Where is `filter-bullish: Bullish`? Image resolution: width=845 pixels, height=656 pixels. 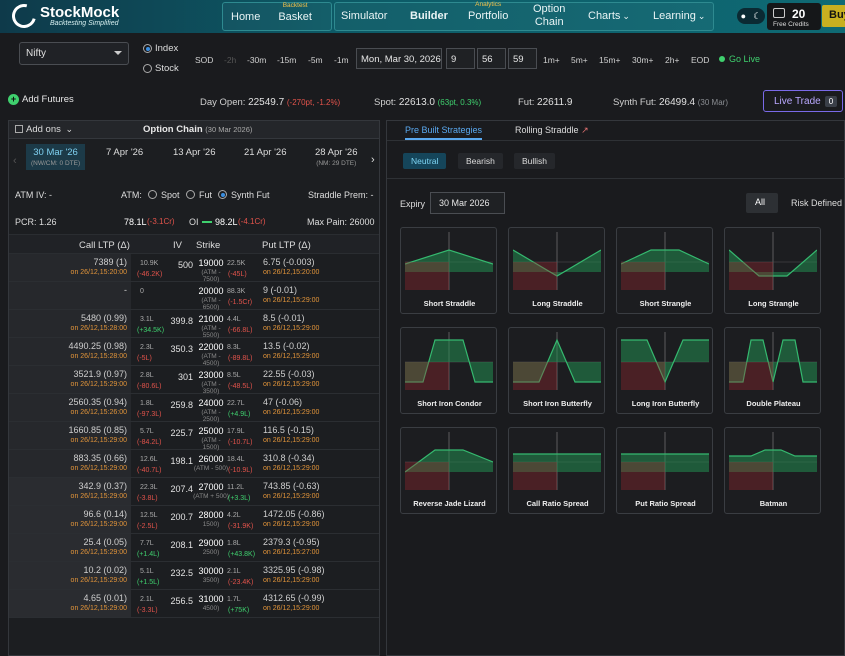 filter-bullish: Bullish is located at coordinates (535, 161).